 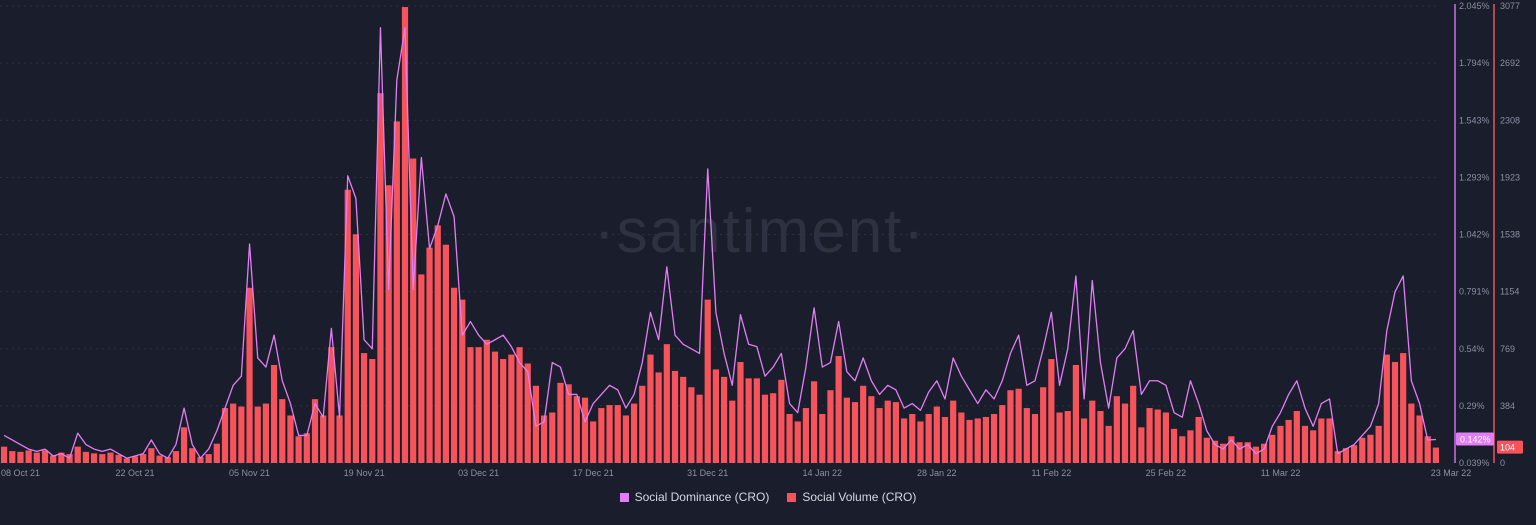 What do you see at coordinates (134, 473) in the screenshot?
I see `x-tick-label: 22 Oct 21` at bounding box center [134, 473].